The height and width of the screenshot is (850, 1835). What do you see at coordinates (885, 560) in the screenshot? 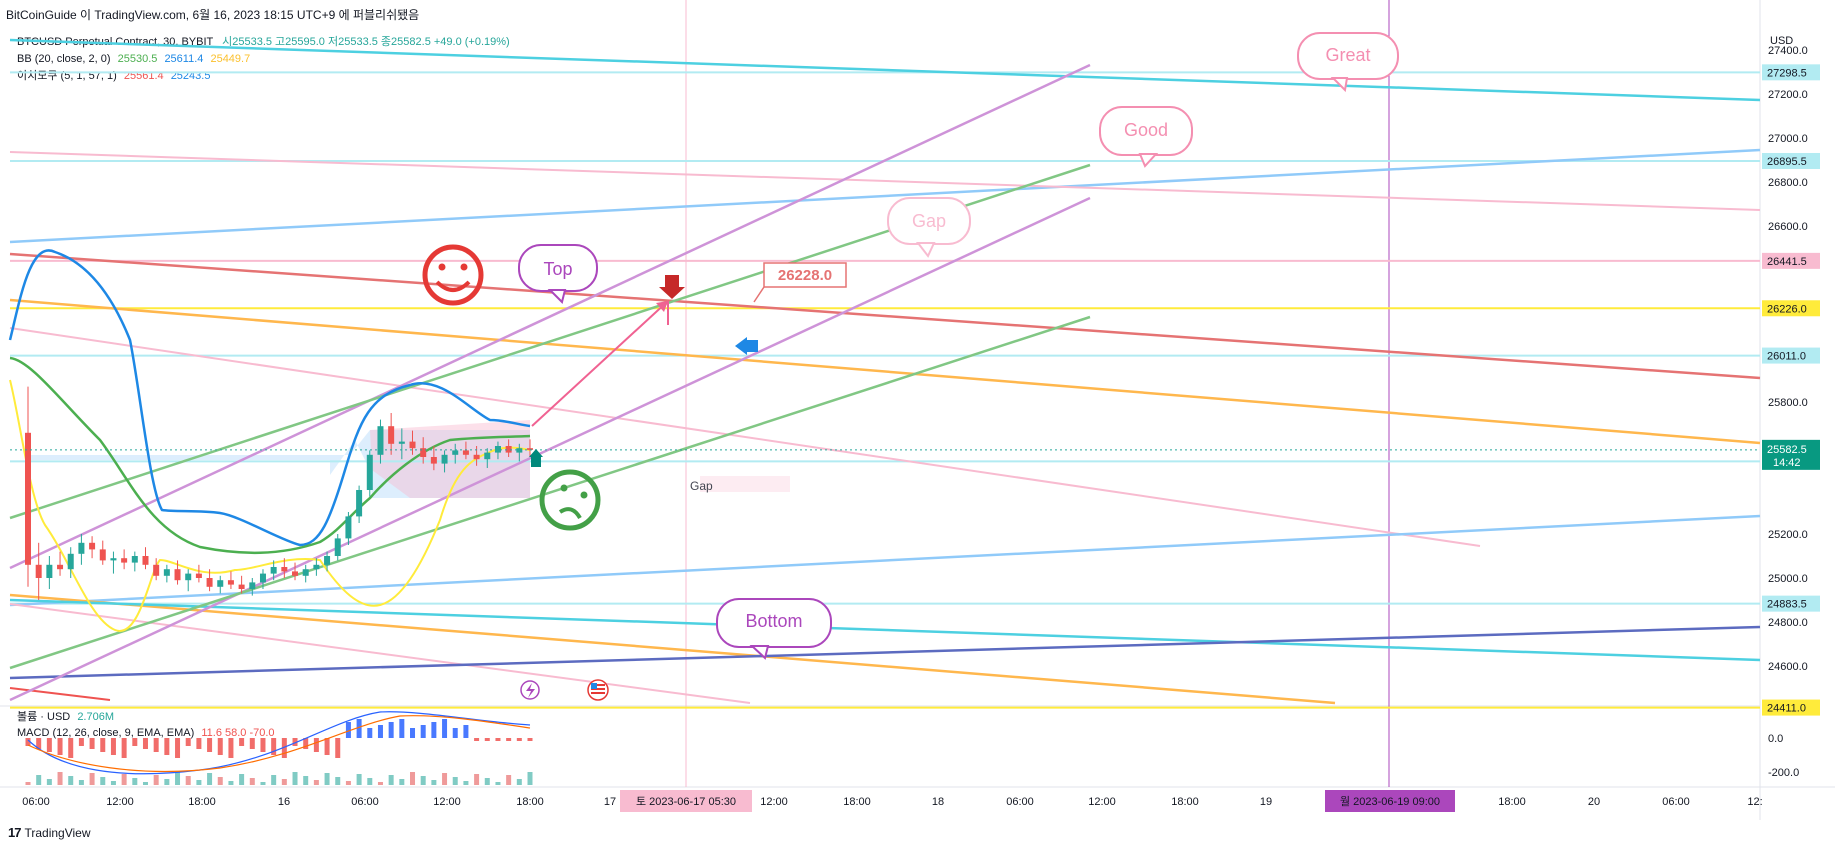
I see `trendline-blue-lower` at bounding box center [885, 560].